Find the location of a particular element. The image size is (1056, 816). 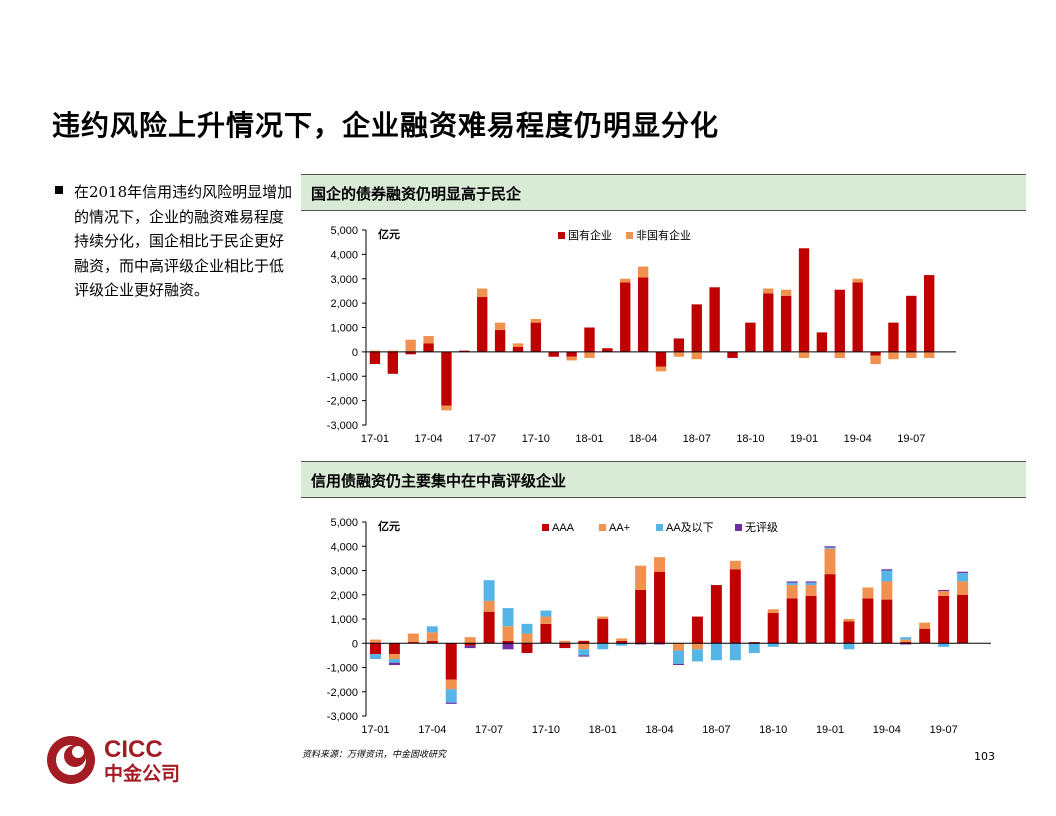

chart0-bar-19-05-s0 is located at coordinates (875, 353).